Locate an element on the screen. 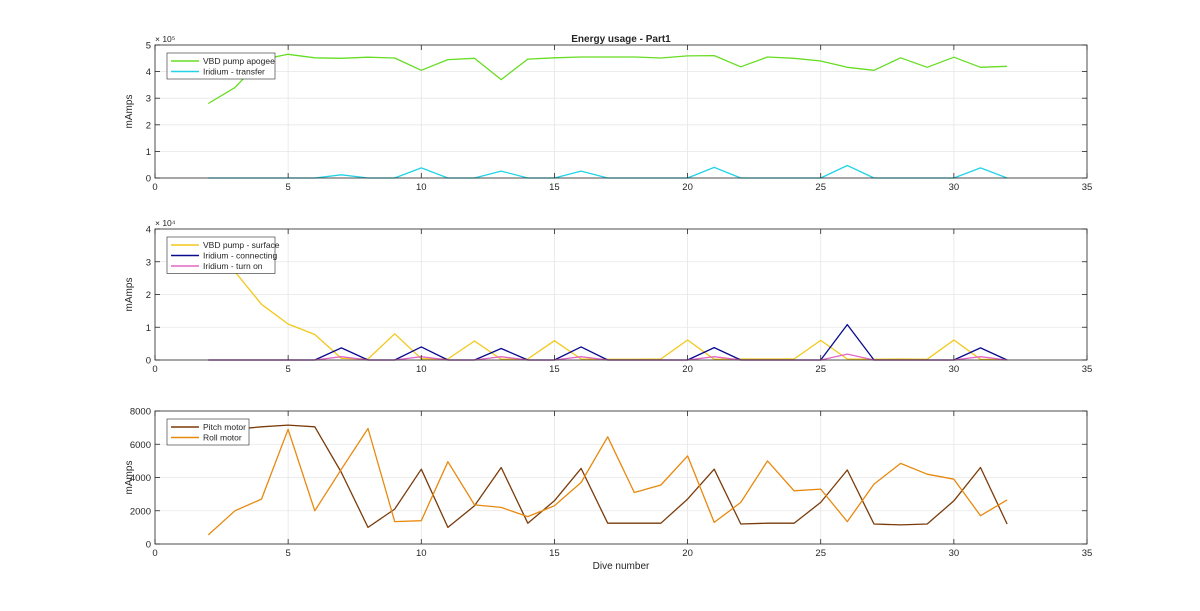  y-tick-label: 4000 is located at coordinates (140, 478).